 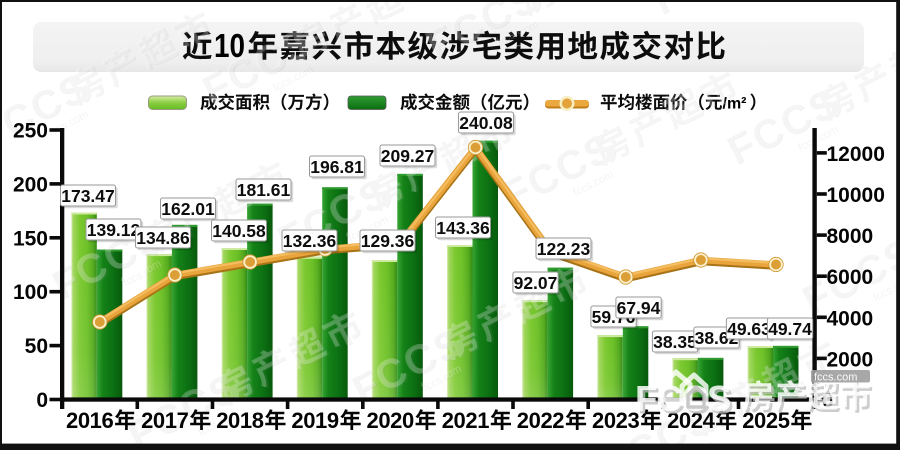 I want to click on svg-text: 162.01, so click(x=188, y=209).